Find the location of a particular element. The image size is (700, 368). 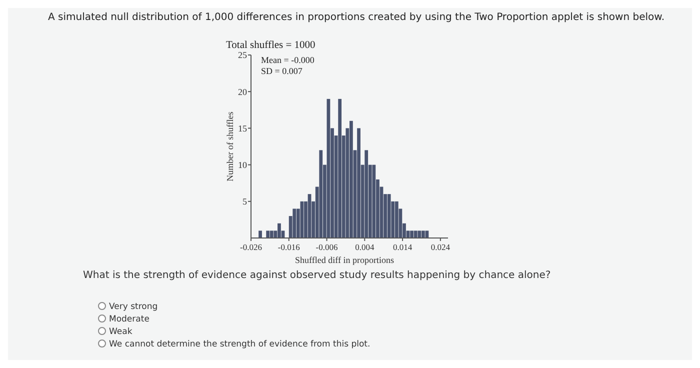

y-tick-label: 15 is located at coordinates (243, 128).